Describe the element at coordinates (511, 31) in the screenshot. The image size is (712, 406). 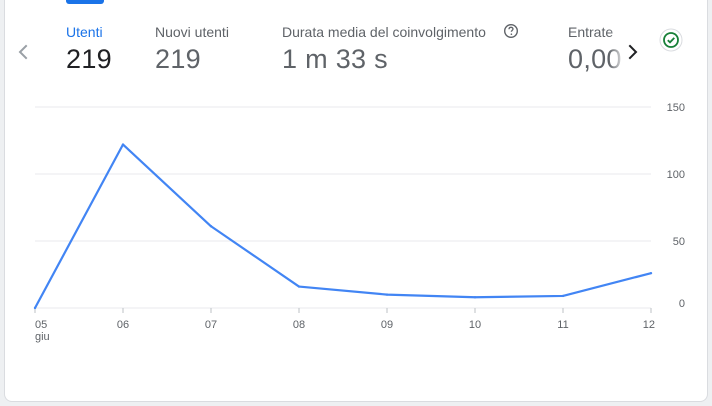
I see `help-circle-icon` at that location.